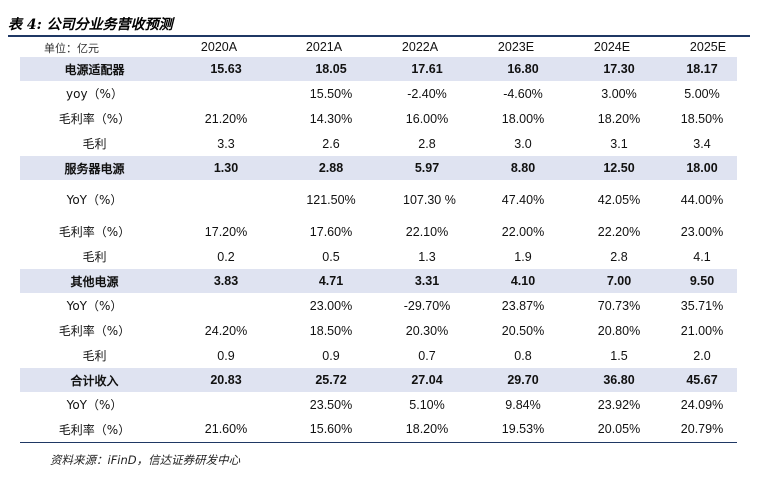 The height and width of the screenshot is (483, 757). What do you see at coordinates (331, 256) in the screenshot?
I see `table-cell: 0.5` at bounding box center [331, 256].